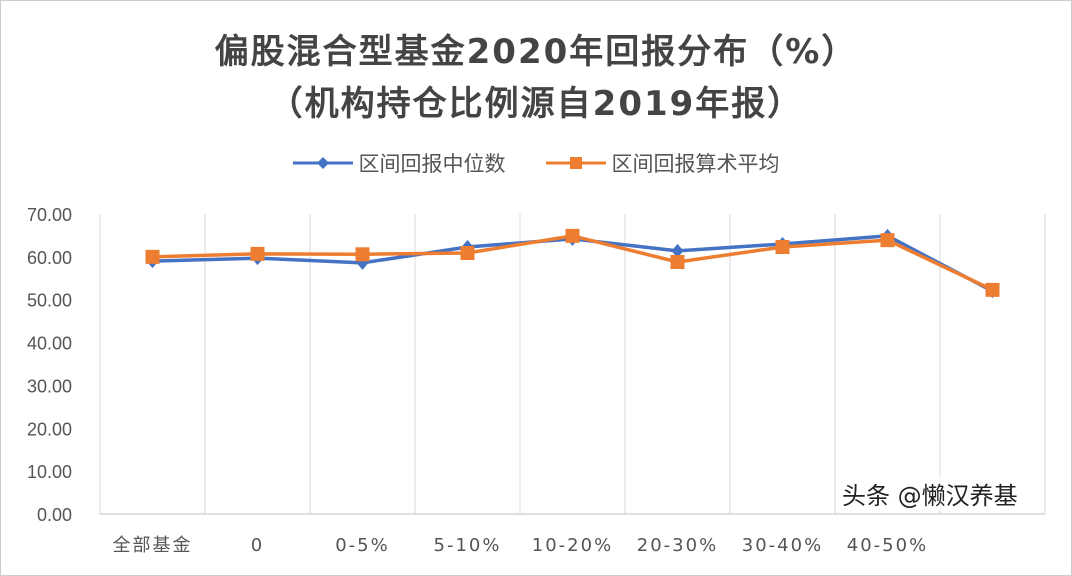 This screenshot has width=1072, height=576. What do you see at coordinates (153, 545) in the screenshot?
I see `x-tick-label: 全部基金` at bounding box center [153, 545].